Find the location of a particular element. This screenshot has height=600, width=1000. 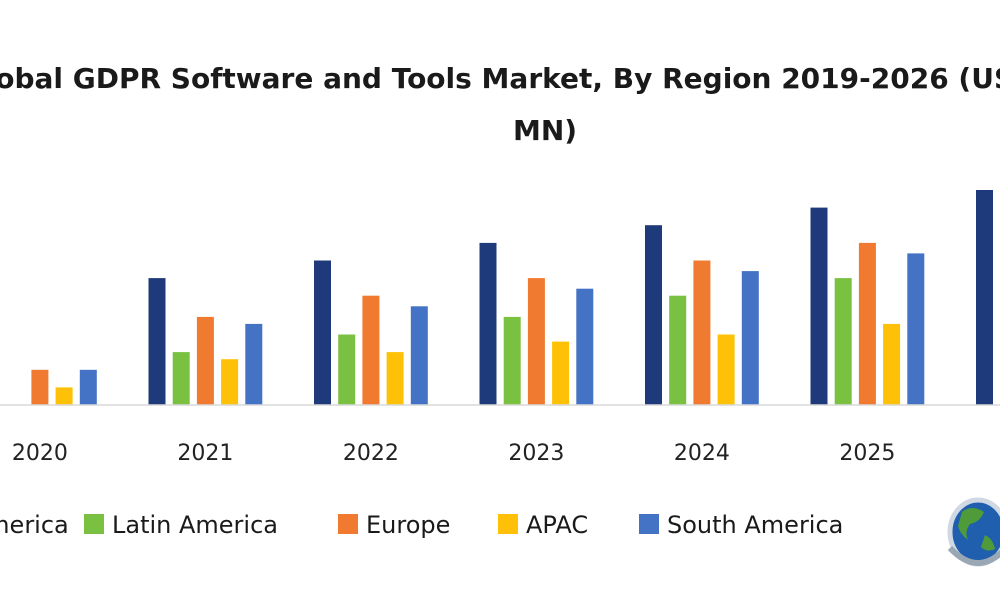

bar-south-america-2022 is located at coordinates (419, 355).